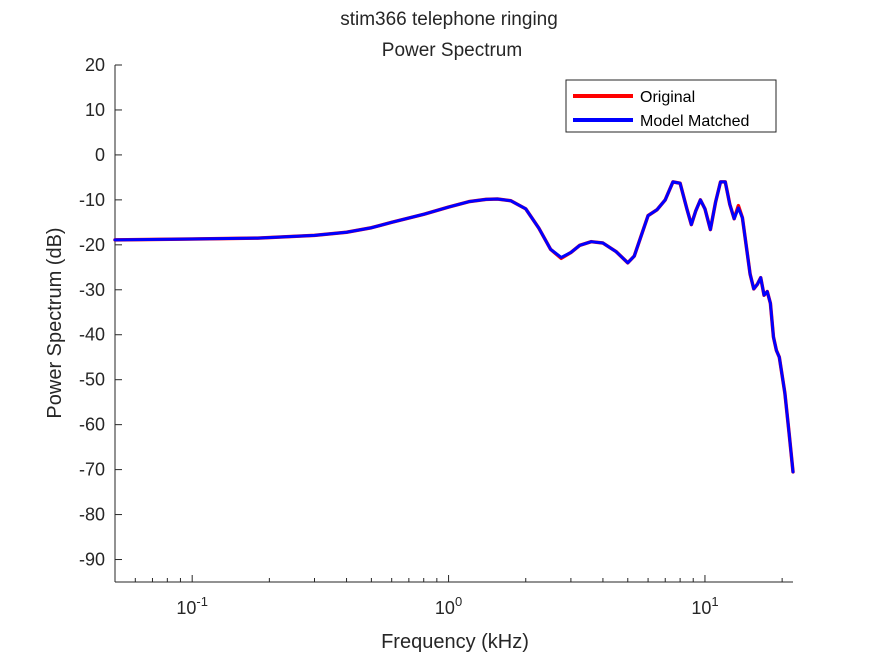 The image size is (875, 656). I want to click on y-tick-label: -60, so click(92, 425).